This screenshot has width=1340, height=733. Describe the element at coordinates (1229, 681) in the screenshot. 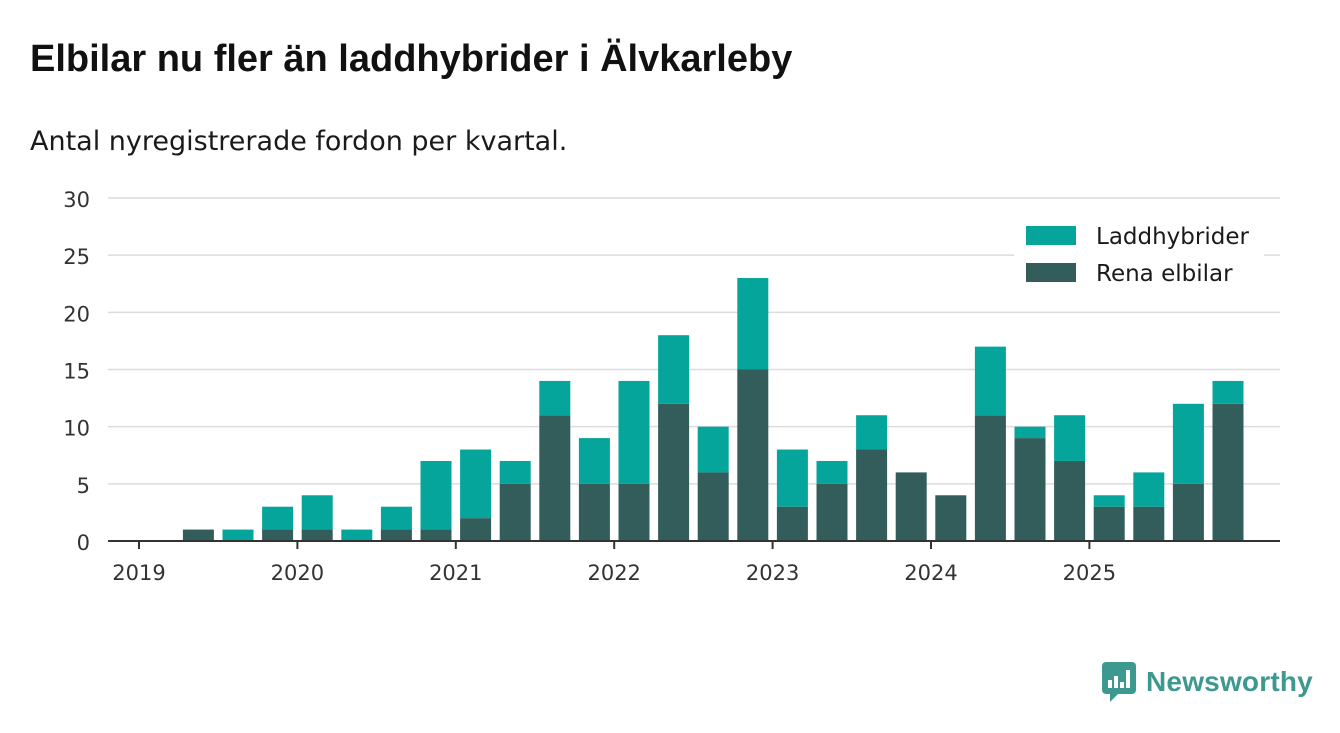

I see `brand-name: Newsworthy` at that location.